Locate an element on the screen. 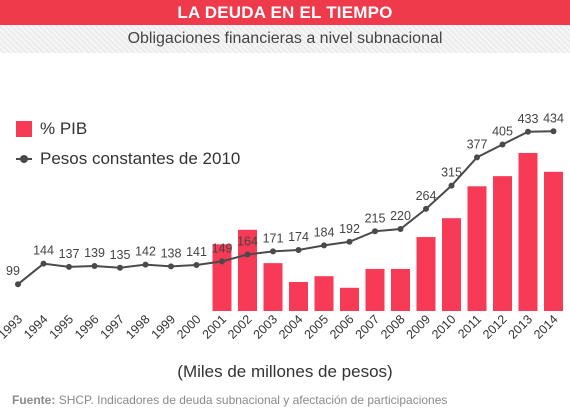 The width and height of the screenshot is (570, 417). bar-2005 is located at coordinates (324, 293).